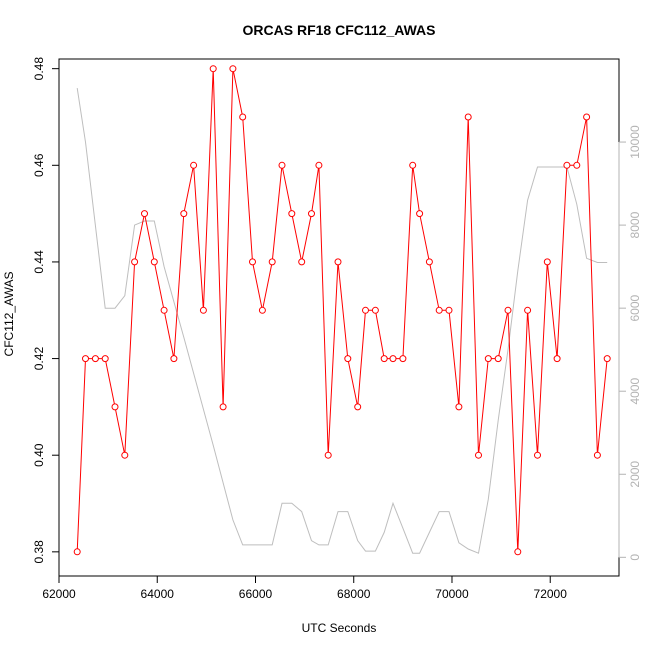  What do you see at coordinates (630, 343) in the screenshot?
I see `right-y-axis: 0 2000 4000 6000 8000 10000` at bounding box center [630, 343].